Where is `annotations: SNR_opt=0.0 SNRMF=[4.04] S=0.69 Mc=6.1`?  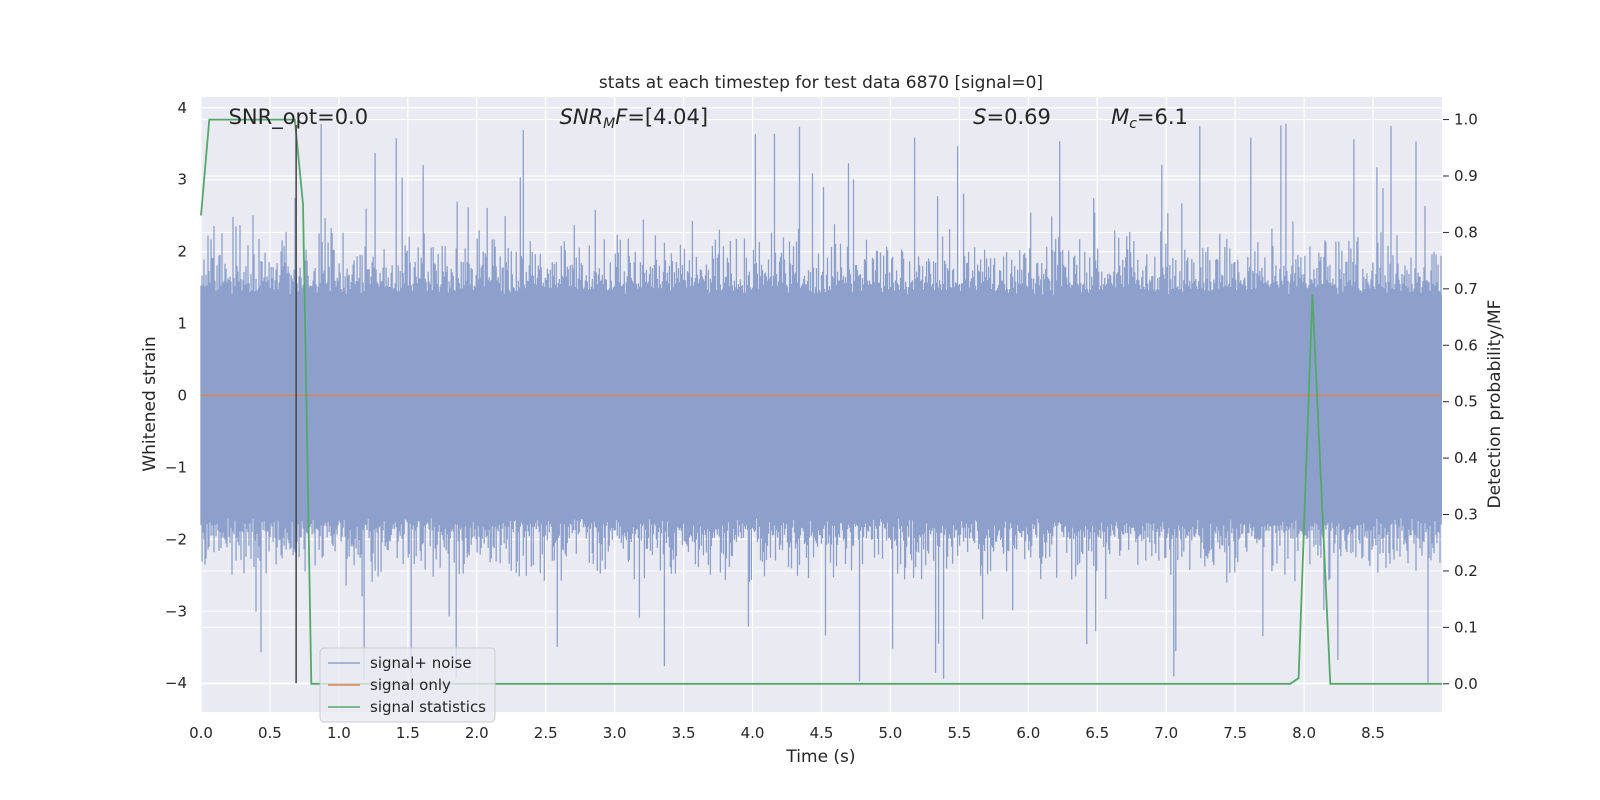 annotations: SNR_opt=0.0 SNRMF=[4.04] S=0.69 Mc=6.1 is located at coordinates (708, 118).